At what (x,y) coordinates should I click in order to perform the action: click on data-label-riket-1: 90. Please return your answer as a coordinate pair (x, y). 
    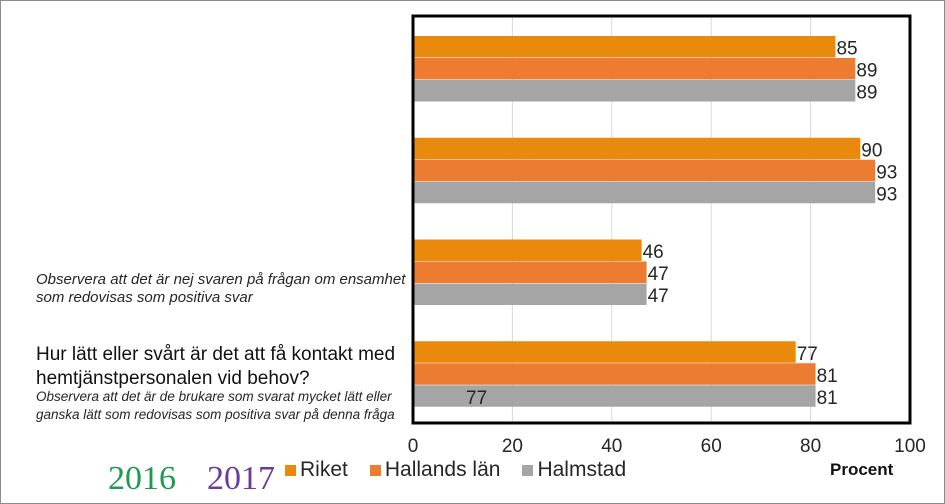
    Looking at the image, I should click on (871, 150).